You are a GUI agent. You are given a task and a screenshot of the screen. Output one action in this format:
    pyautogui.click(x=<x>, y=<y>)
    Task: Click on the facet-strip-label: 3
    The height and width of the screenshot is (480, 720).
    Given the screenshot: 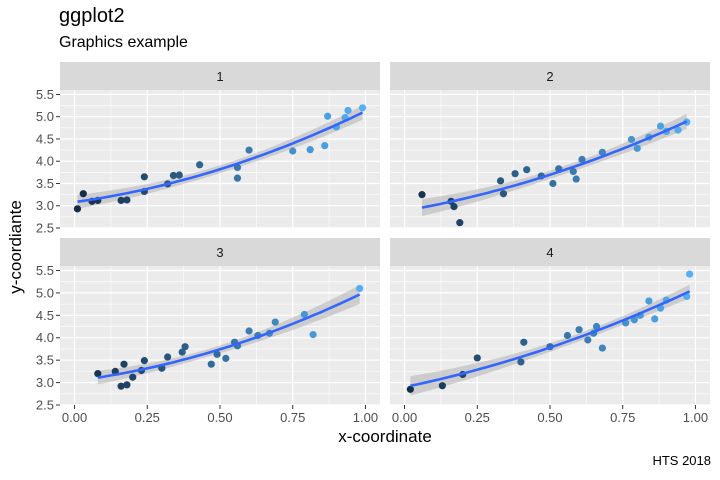 What is the action you would take?
    pyautogui.click(x=219, y=252)
    